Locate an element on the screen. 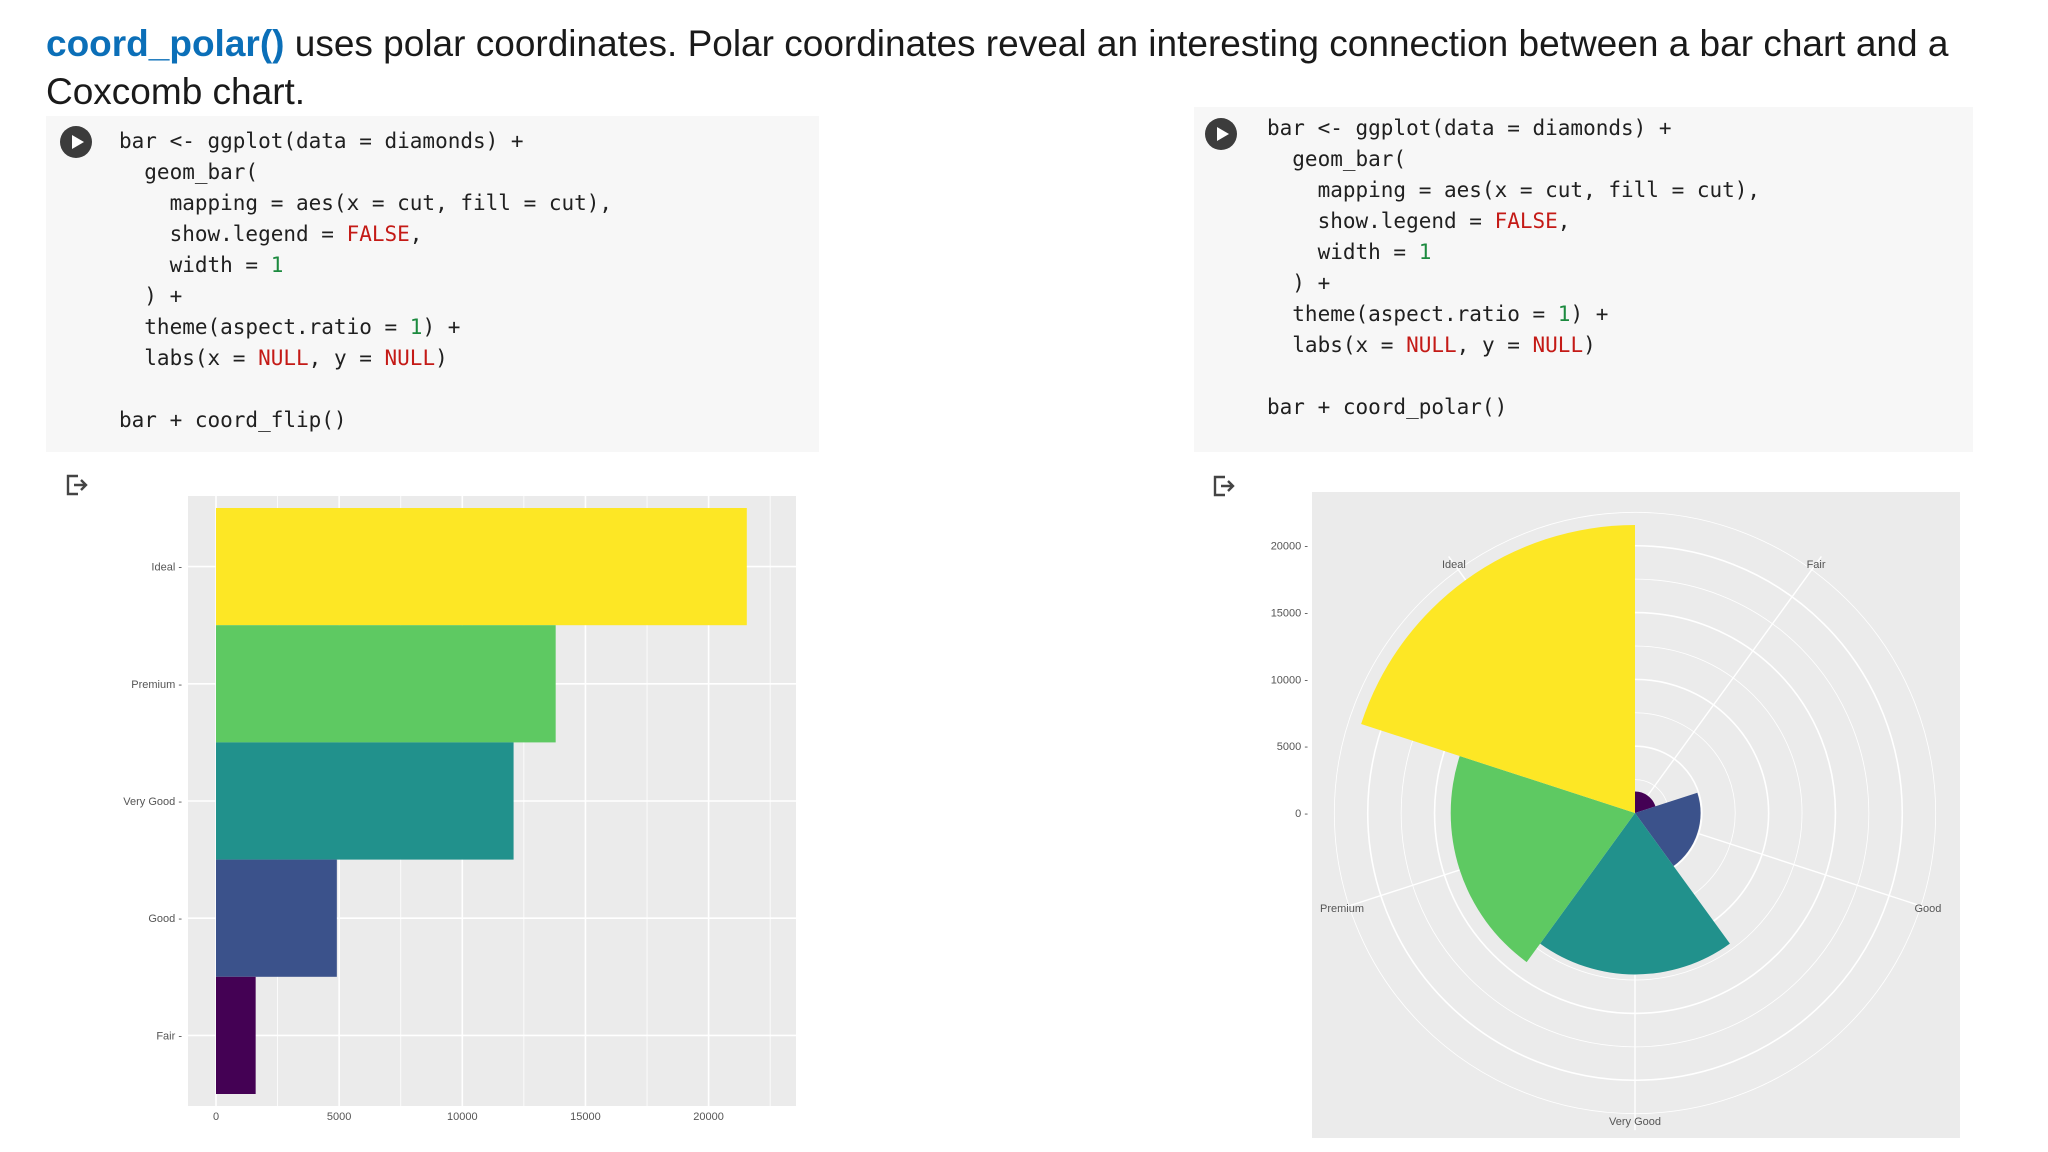 This screenshot has height=1152, width=2048. category-tick-label: Good - is located at coordinates (165, 919).